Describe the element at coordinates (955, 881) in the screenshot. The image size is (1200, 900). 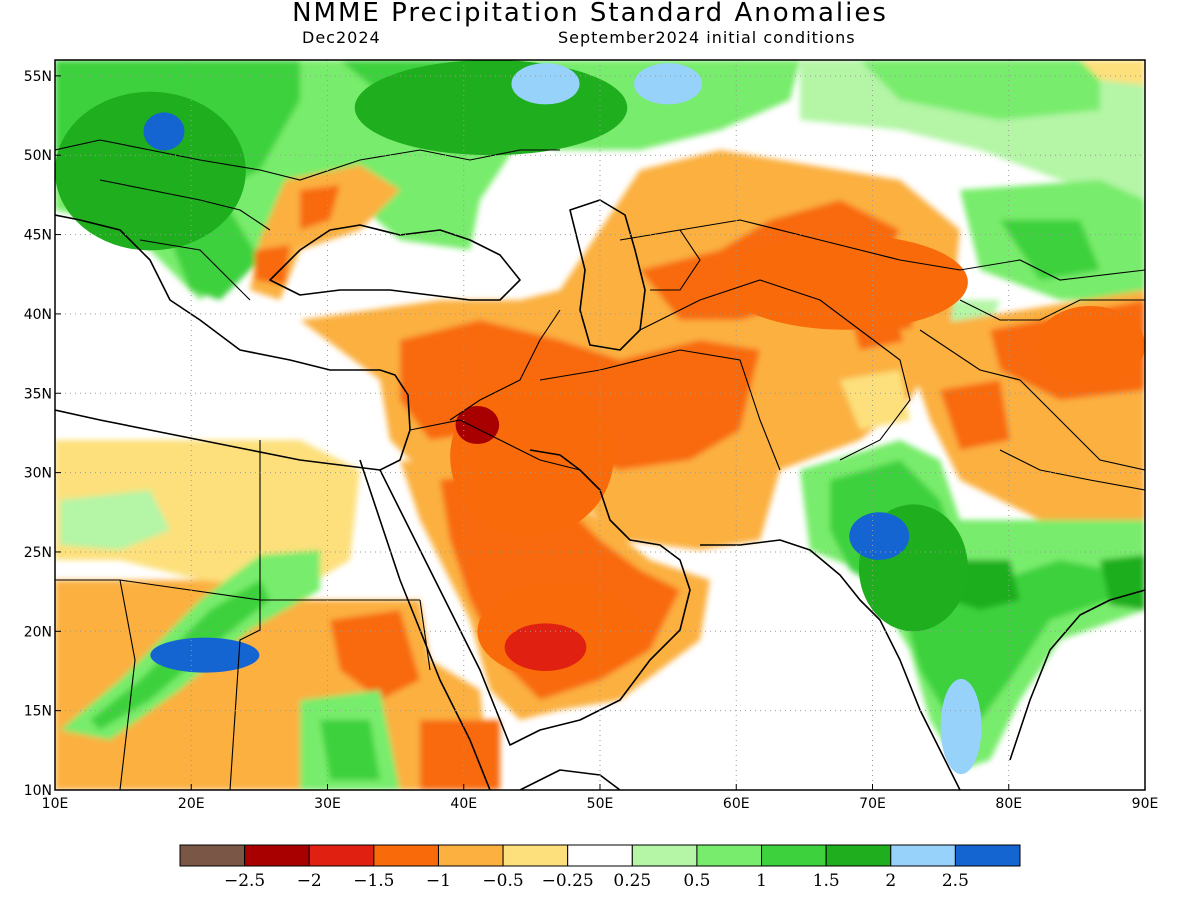
I see `colorbar-label-11: 2.5` at that location.